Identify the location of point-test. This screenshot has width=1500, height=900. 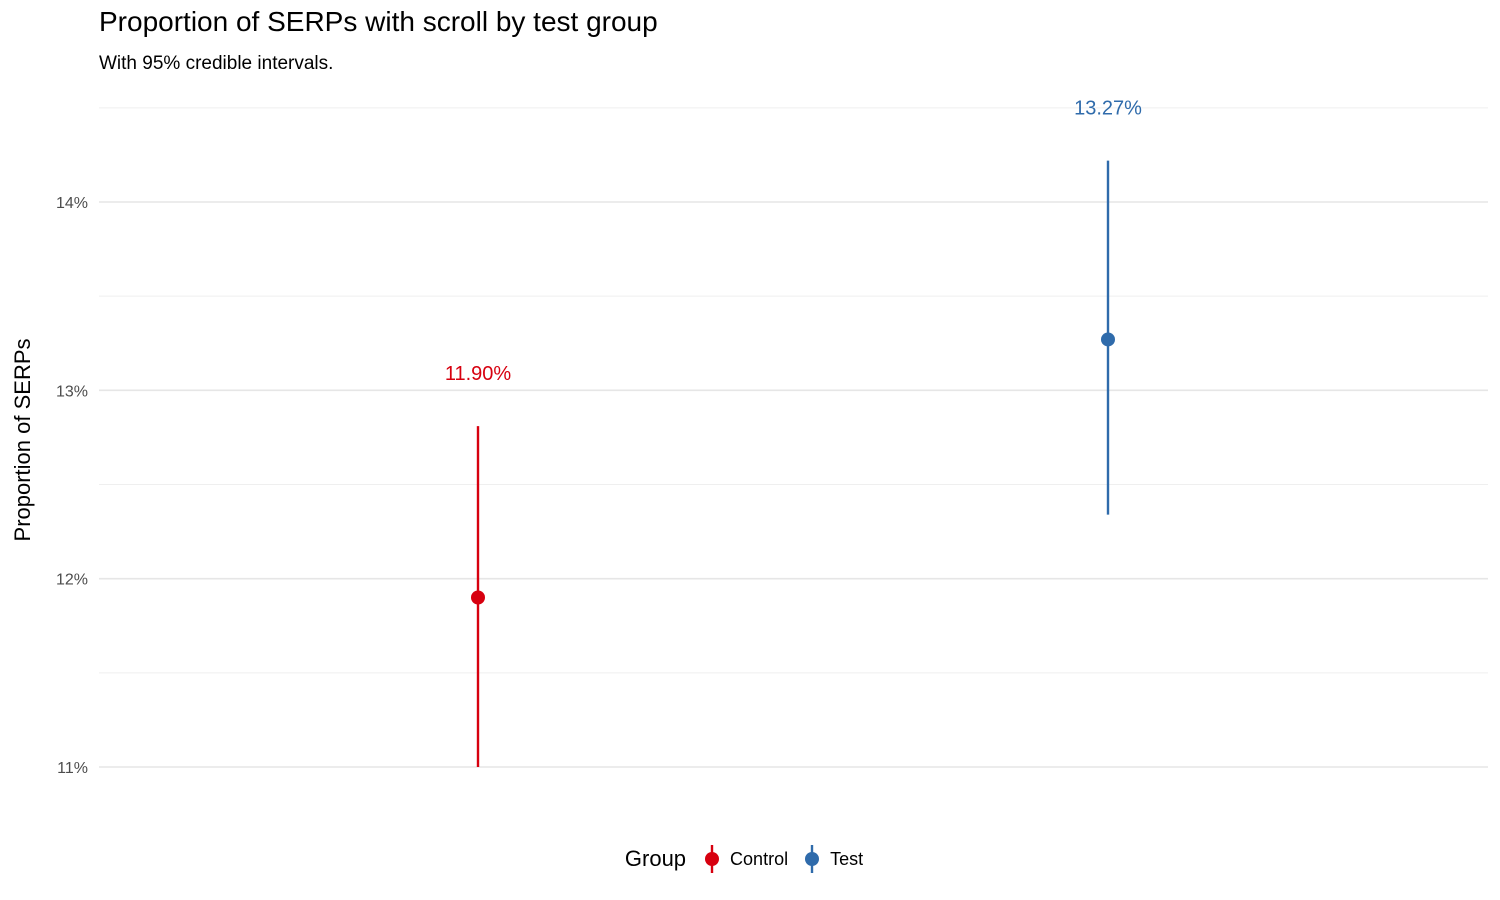
(1108, 339).